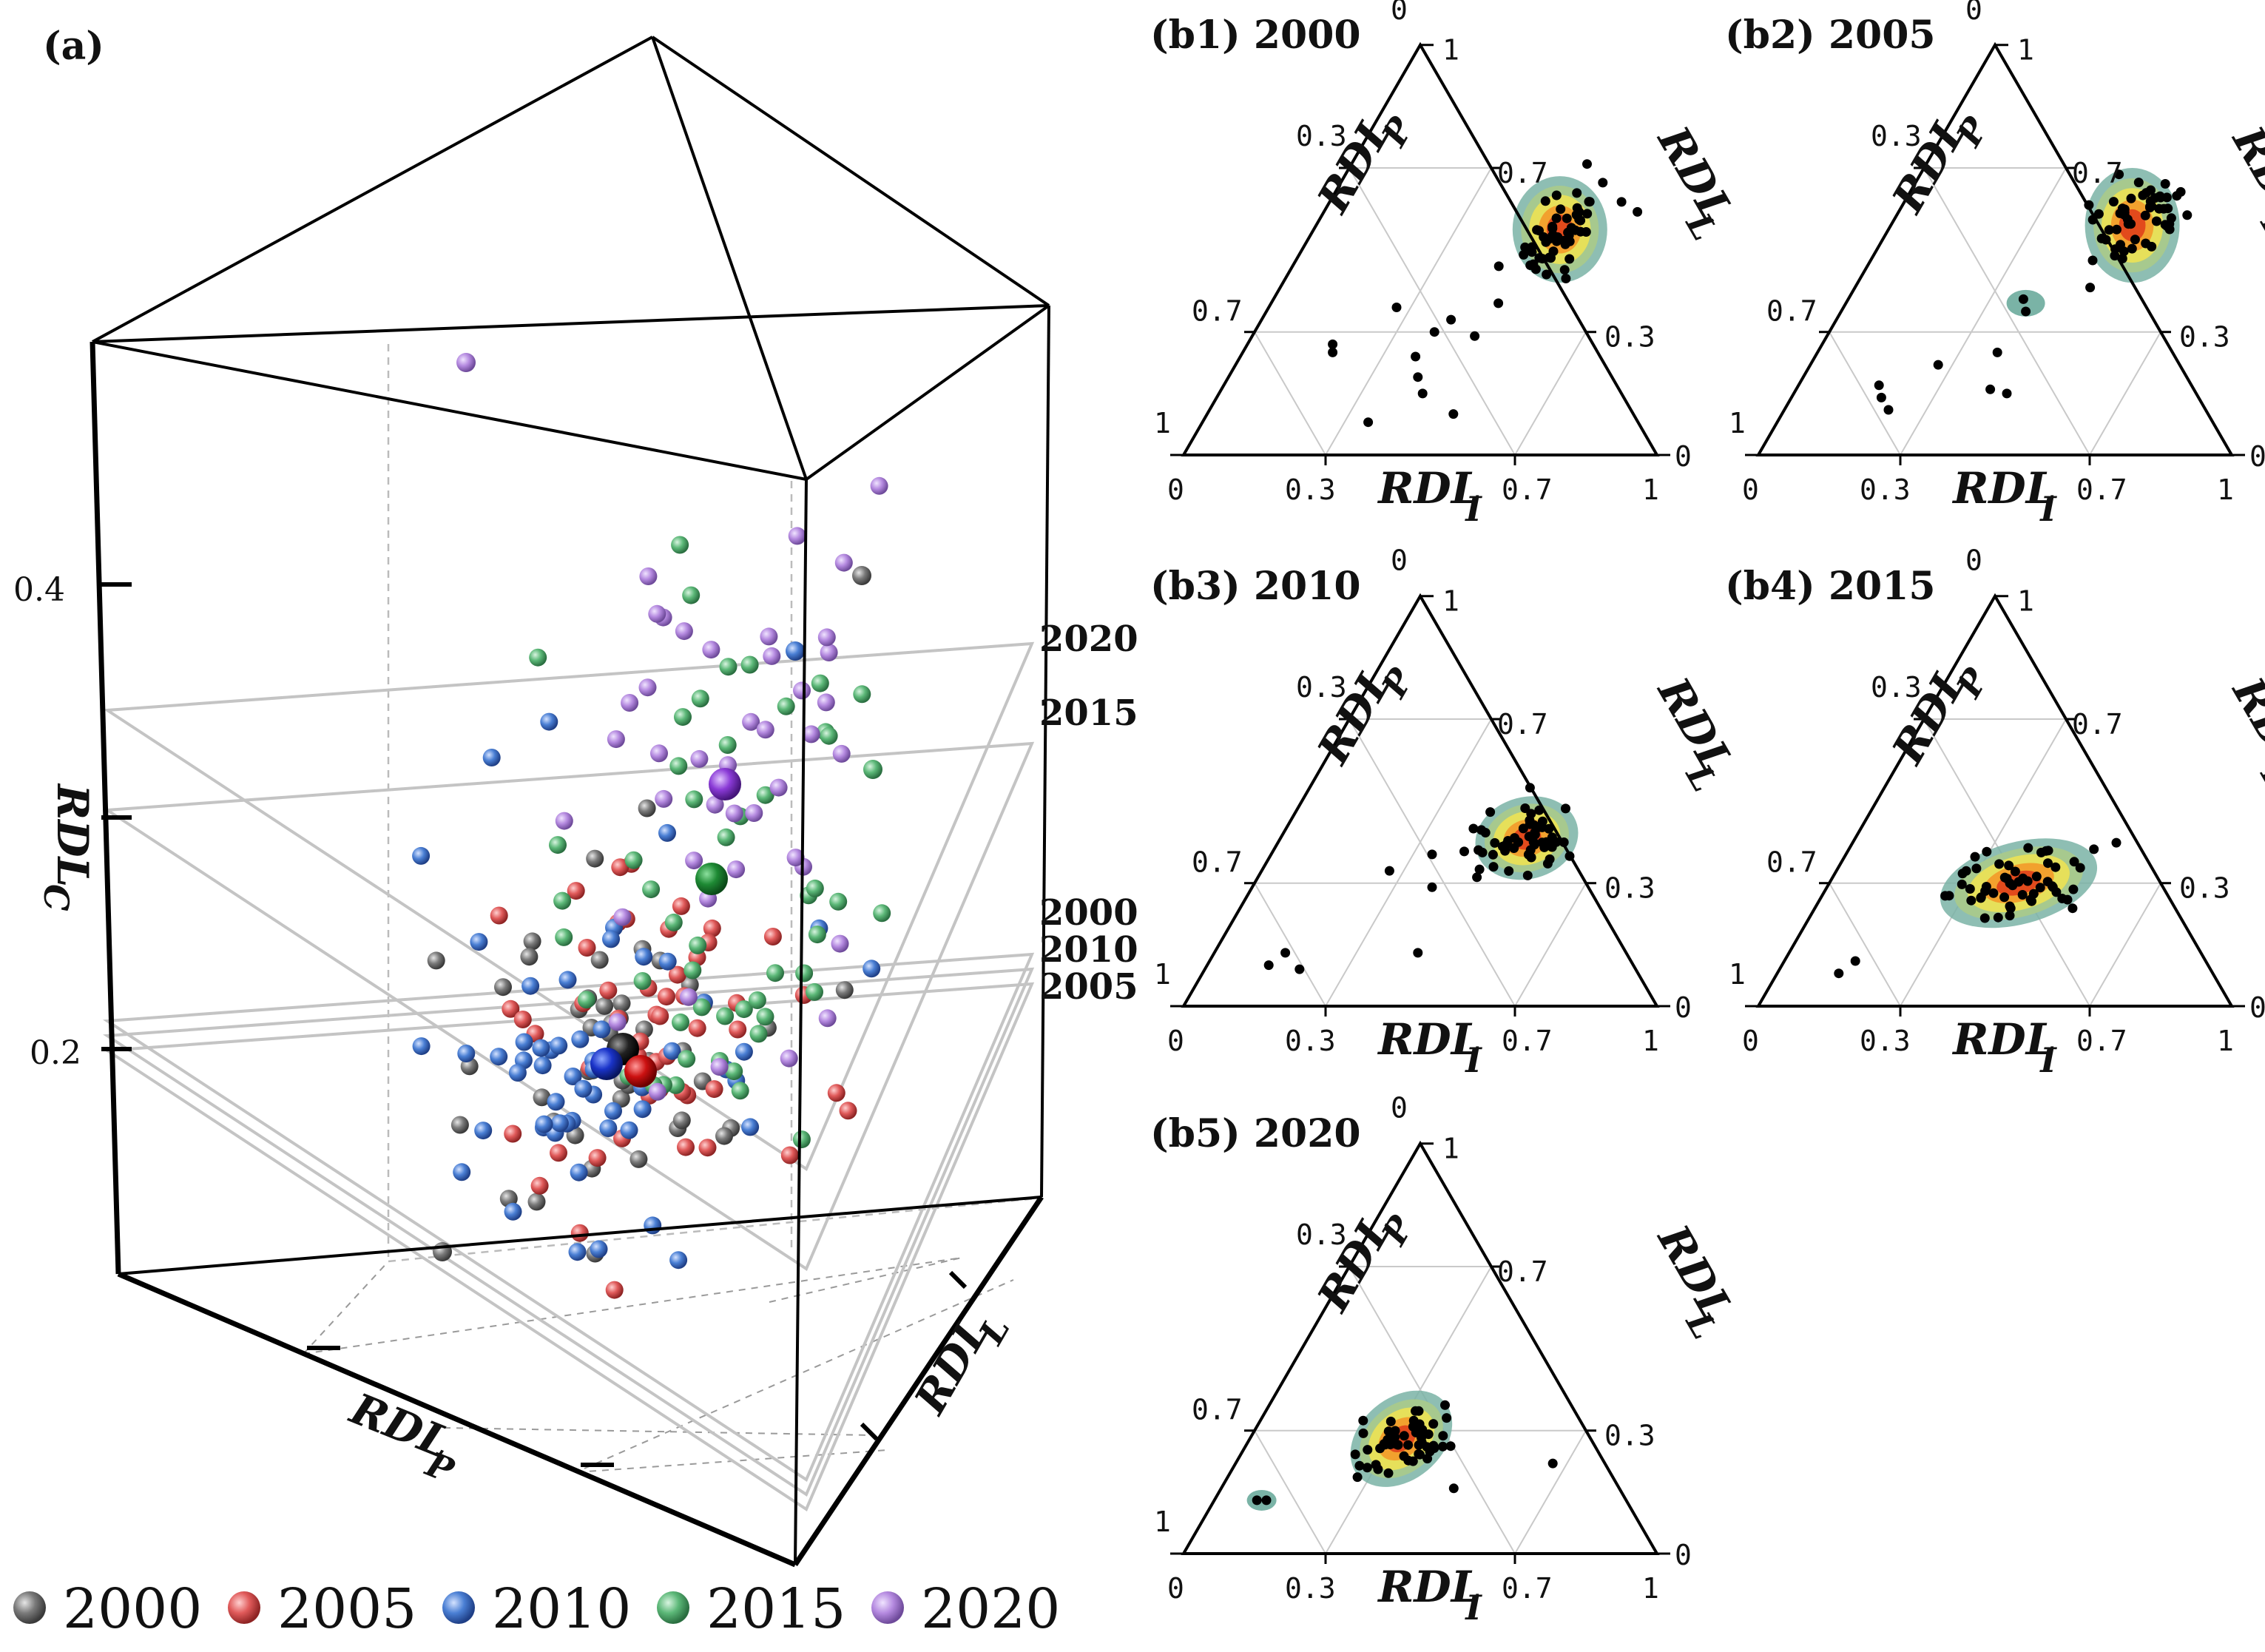 This screenshot has width=2265, height=1652. Describe the element at coordinates (56, 1053) in the screenshot. I see `z-tick-0-2: 0.2` at that location.